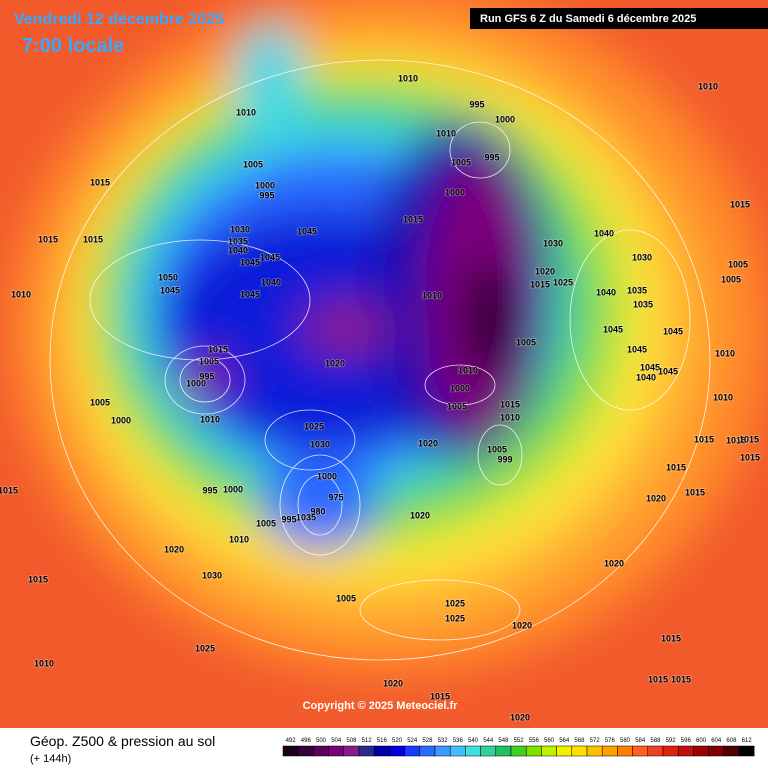  I want to click on scale-label: 492, so click(291, 741).